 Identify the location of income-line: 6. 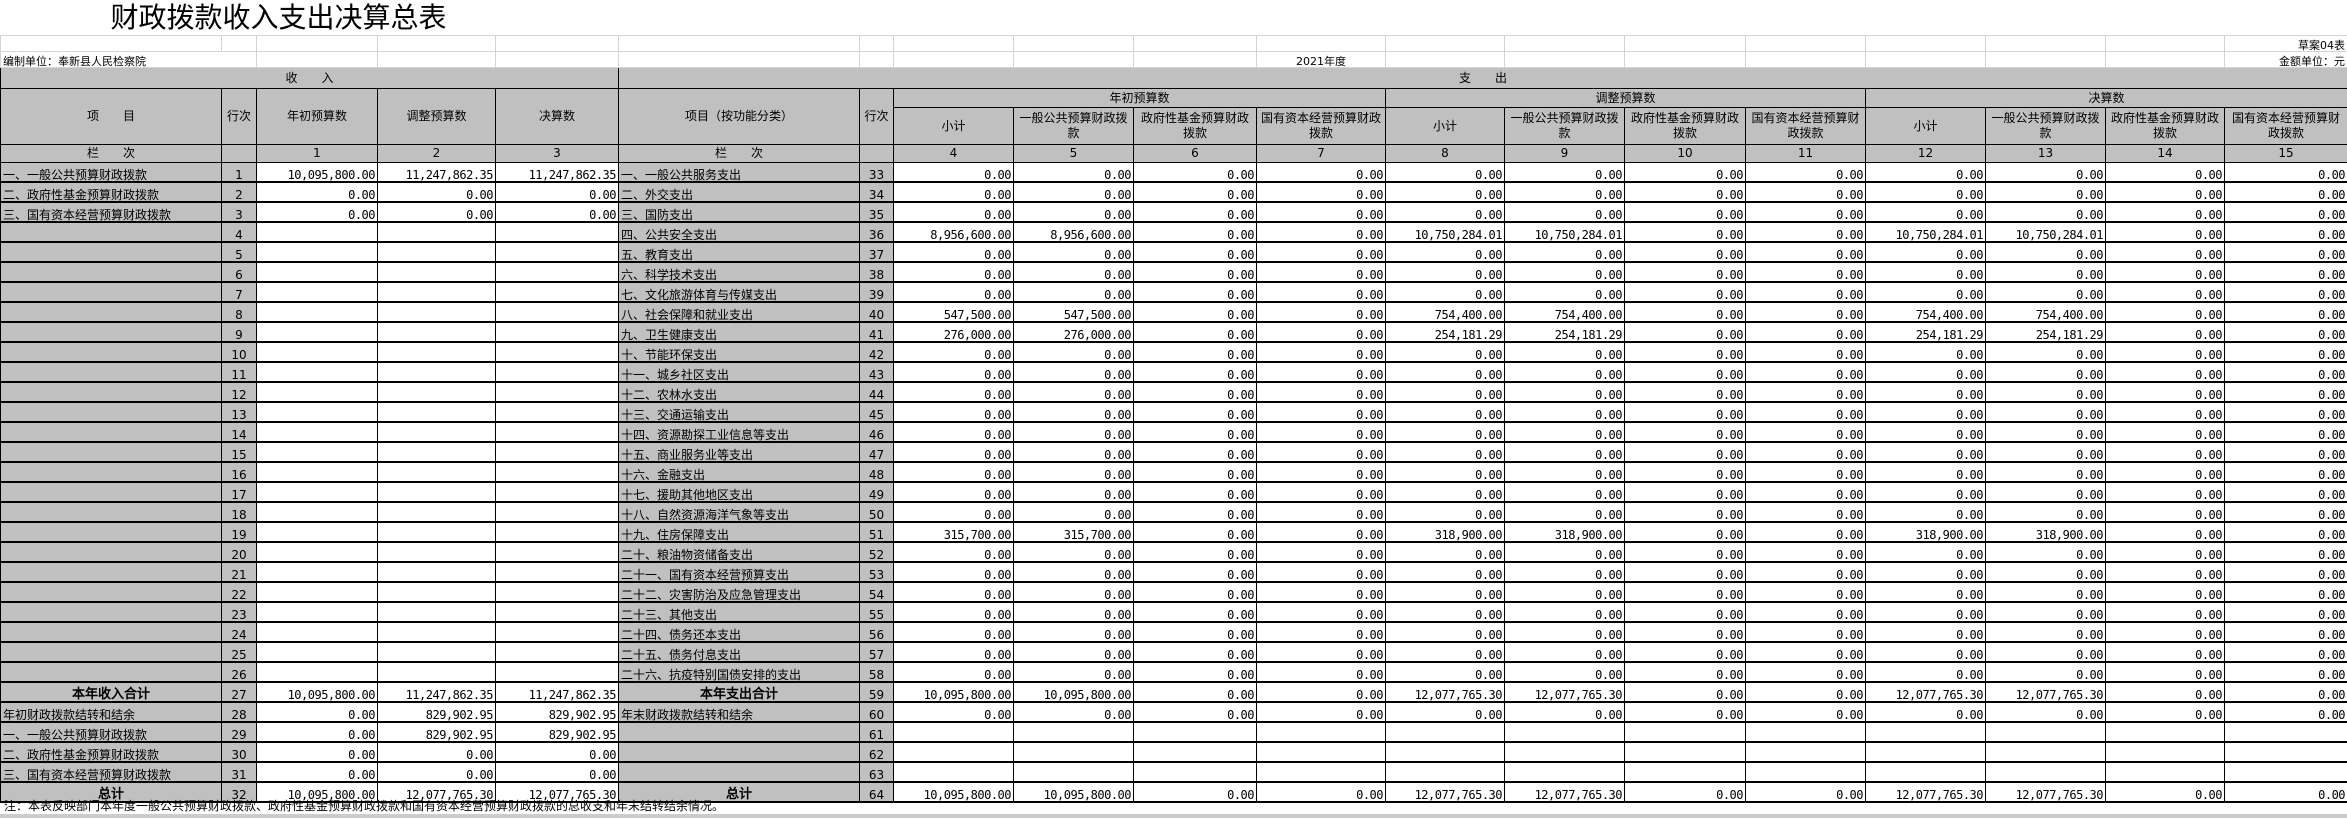
(239, 272).